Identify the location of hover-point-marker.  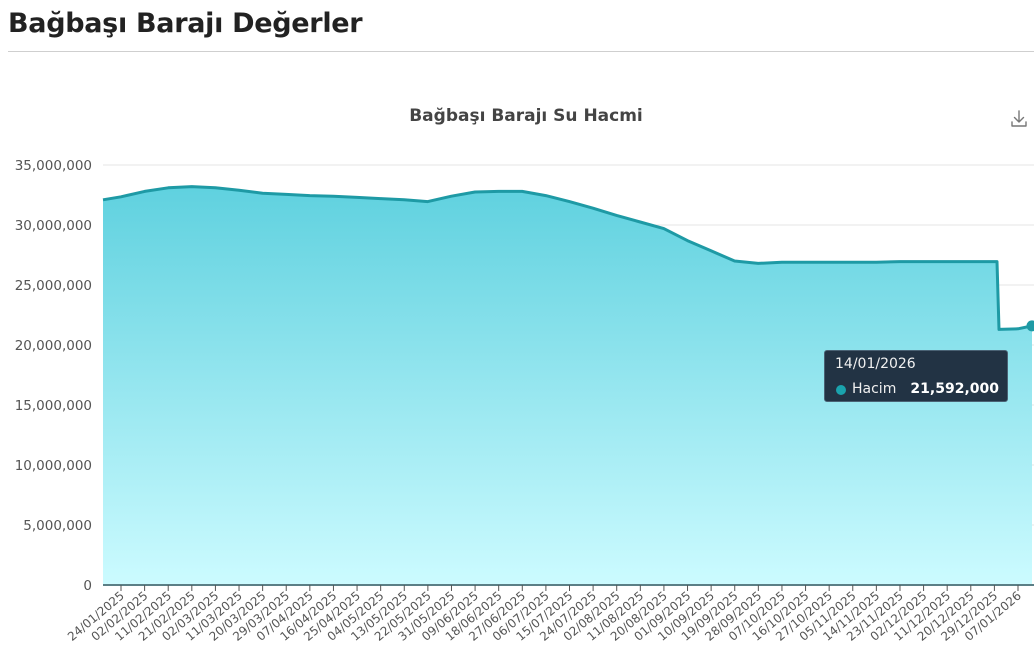
(1030, 326).